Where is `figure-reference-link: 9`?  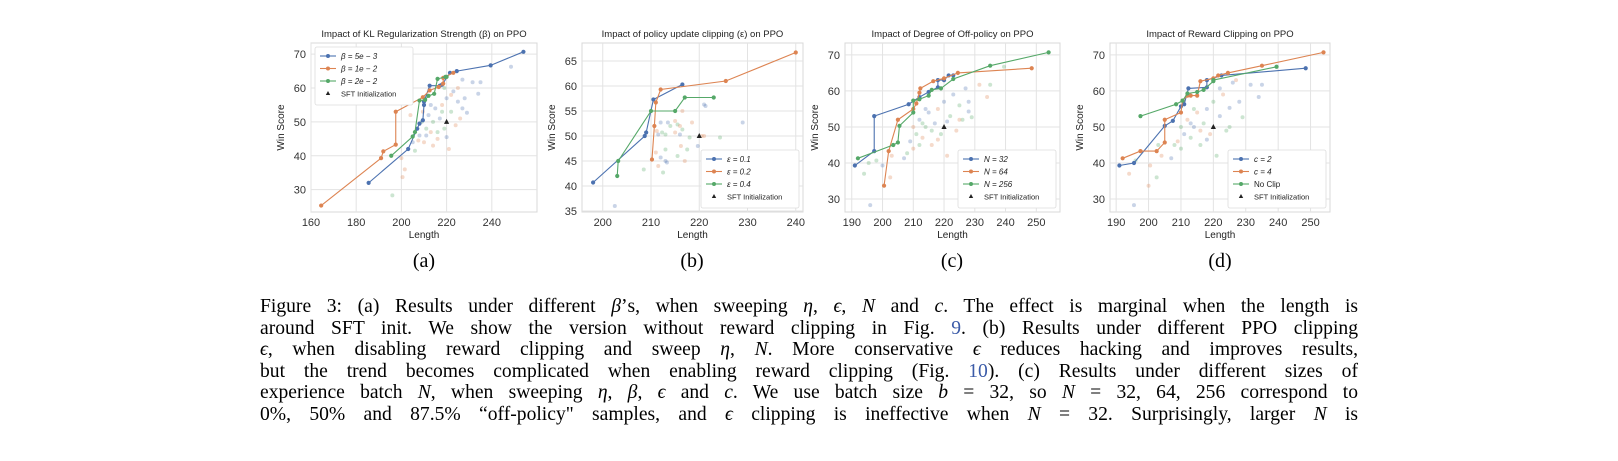
figure-reference-link: 9 is located at coordinates (956, 328).